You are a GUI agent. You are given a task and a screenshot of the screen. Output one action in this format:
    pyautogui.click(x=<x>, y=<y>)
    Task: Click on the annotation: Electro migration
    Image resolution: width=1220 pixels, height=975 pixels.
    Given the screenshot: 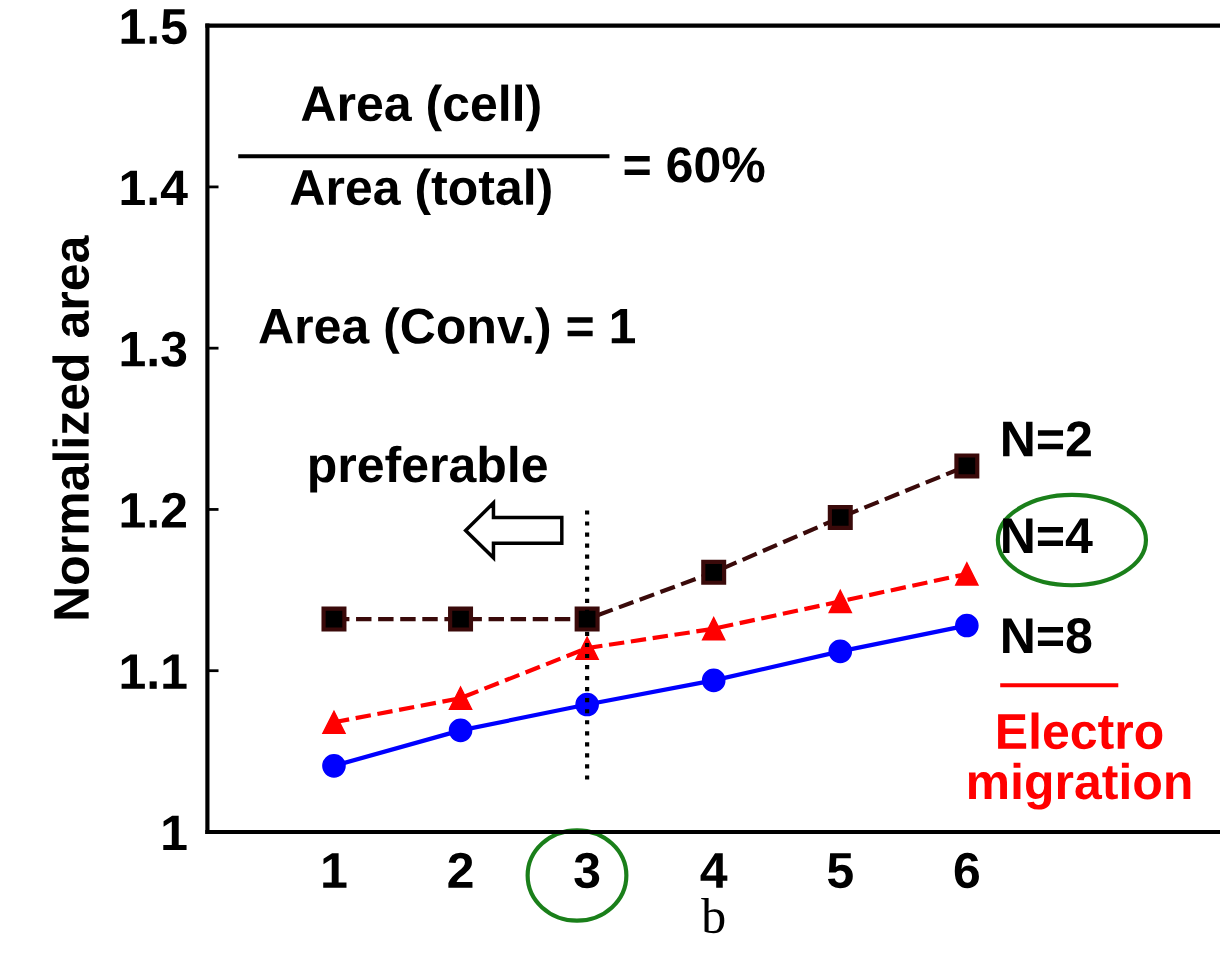 What is the action you would take?
    pyautogui.click(x=1079, y=761)
    